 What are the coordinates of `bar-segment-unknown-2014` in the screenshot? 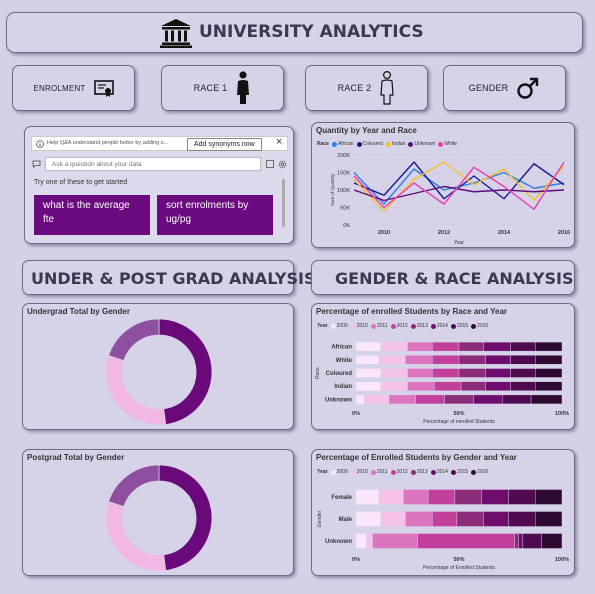 It's located at (488, 399).